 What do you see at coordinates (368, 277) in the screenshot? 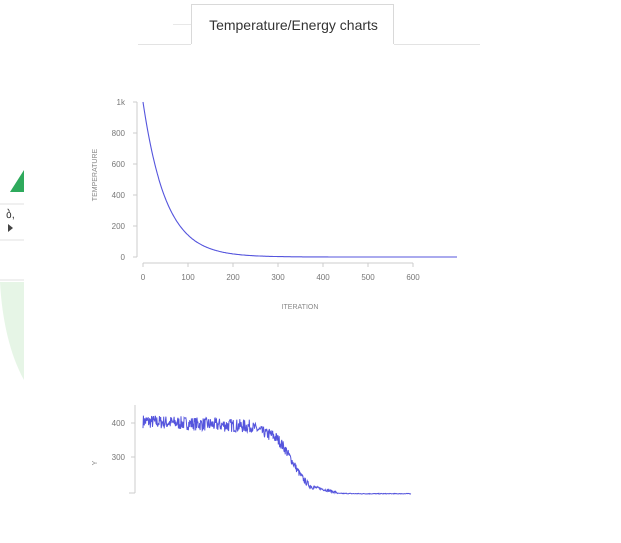
I see `x-tick-label: 500` at bounding box center [368, 277].